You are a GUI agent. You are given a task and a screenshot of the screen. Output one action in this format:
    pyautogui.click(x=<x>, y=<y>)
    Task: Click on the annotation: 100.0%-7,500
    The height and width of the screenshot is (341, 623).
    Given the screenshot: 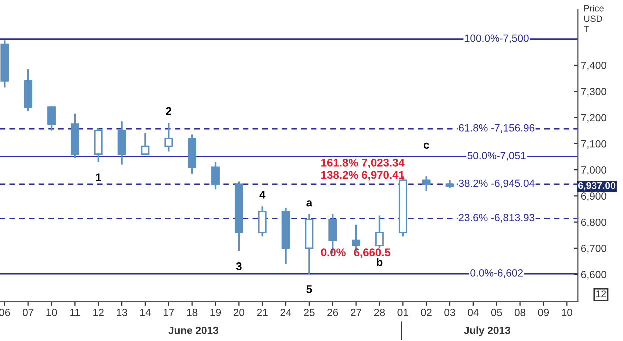 What is the action you would take?
    pyautogui.click(x=497, y=39)
    